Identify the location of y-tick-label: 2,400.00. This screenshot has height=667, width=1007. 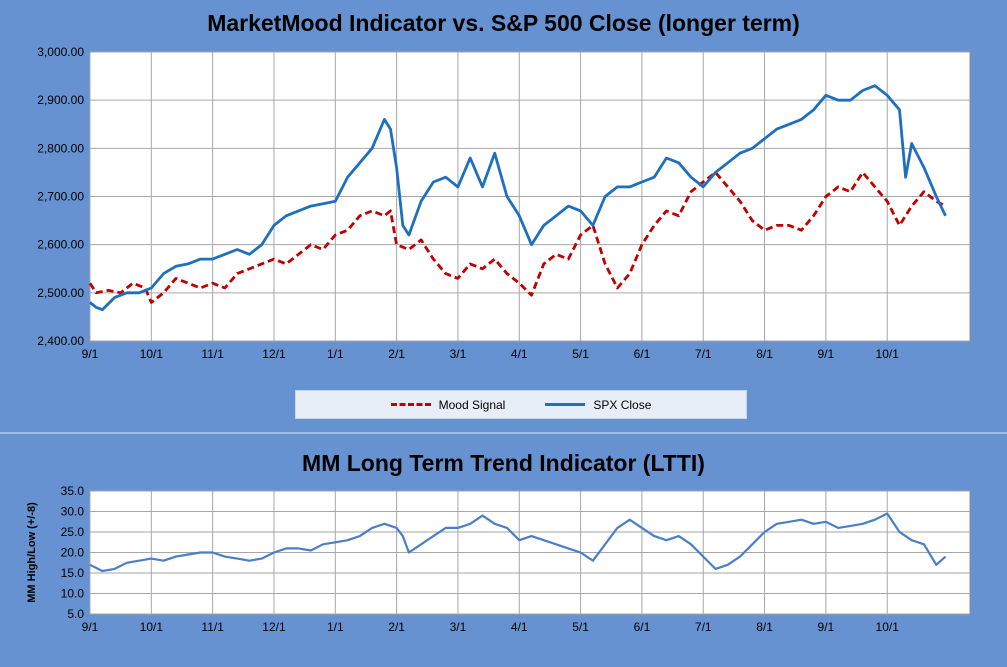
(60, 341).